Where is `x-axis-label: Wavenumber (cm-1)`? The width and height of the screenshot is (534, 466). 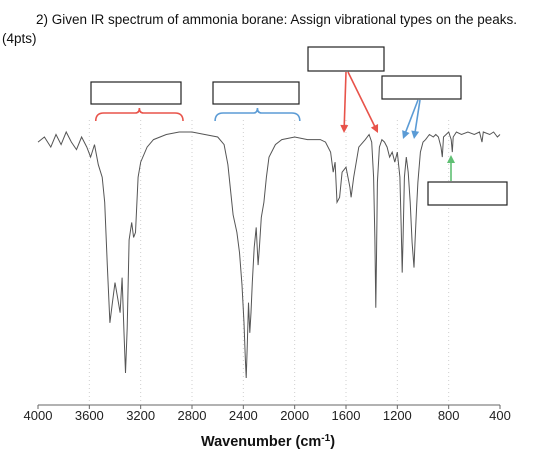
x-axis-label: Wavenumber (cm-1) is located at coordinates (268, 441).